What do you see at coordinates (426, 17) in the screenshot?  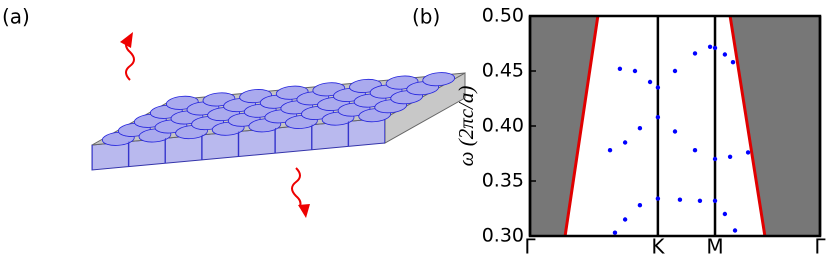 I see `panel-label: (b)` at bounding box center [426, 17].